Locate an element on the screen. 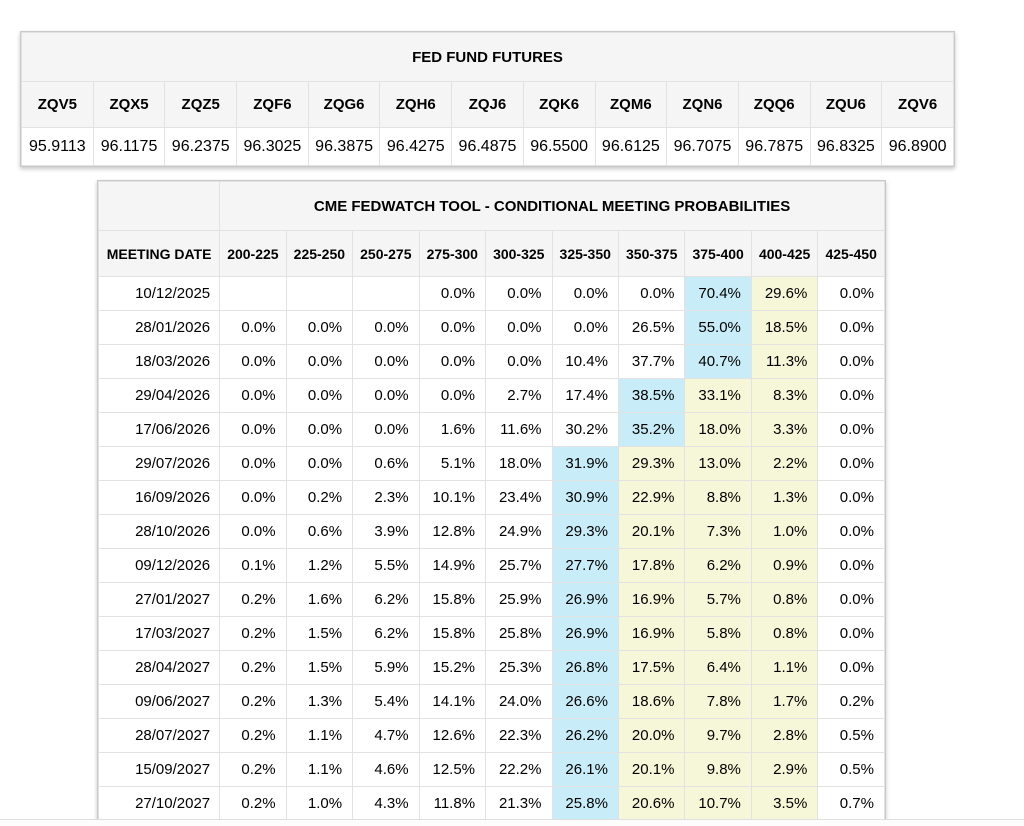 The width and height of the screenshot is (1024, 826). rate-range-header: 300-325 is located at coordinates (519, 253).